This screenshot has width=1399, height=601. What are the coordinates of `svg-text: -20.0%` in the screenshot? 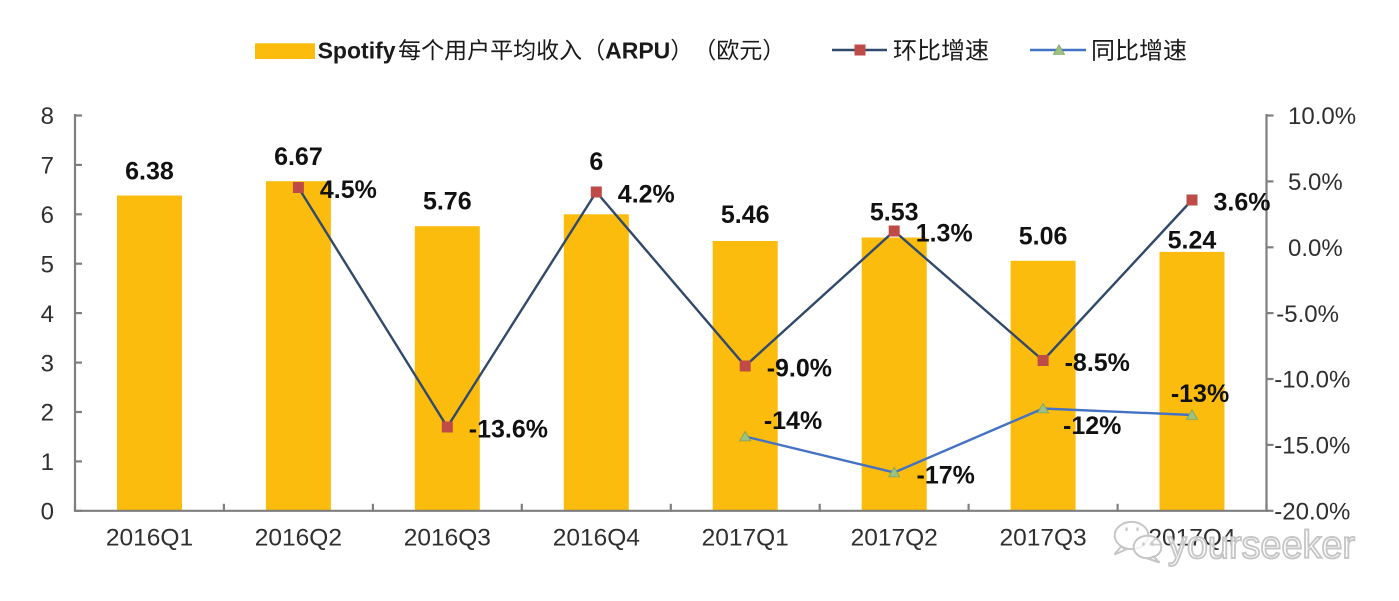 It's located at (1312, 512).